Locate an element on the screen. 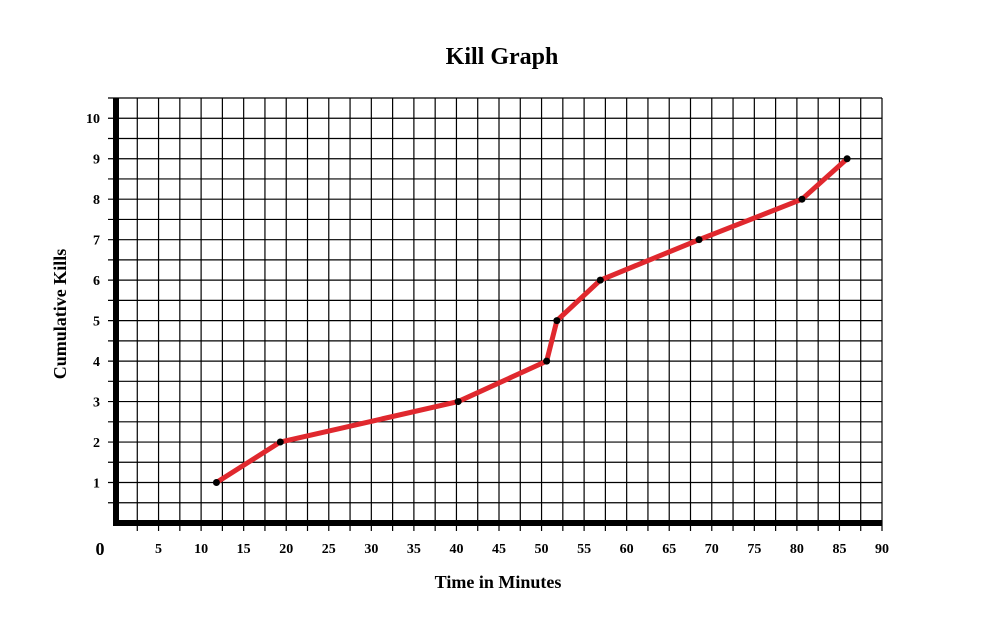  origin-label: 0 is located at coordinates (100, 549).